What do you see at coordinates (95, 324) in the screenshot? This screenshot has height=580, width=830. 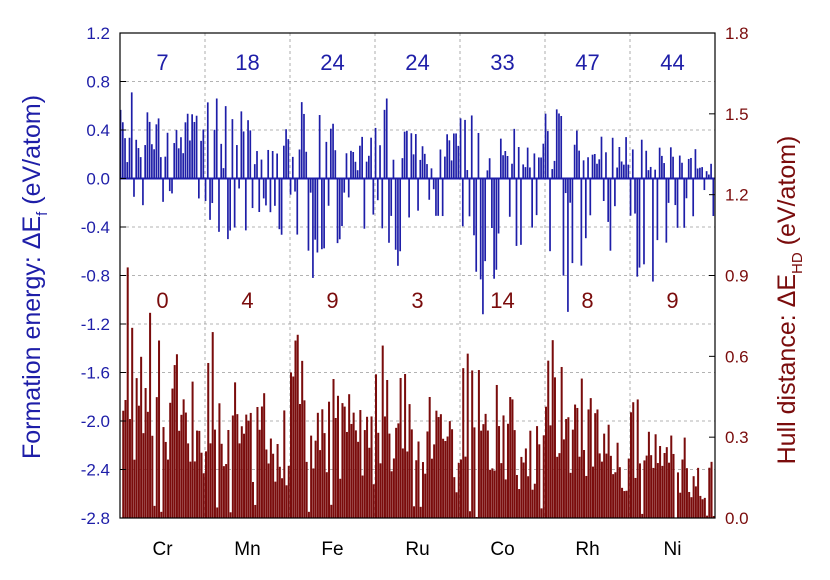 I see `left-tick-label: -1.2` at bounding box center [95, 324].